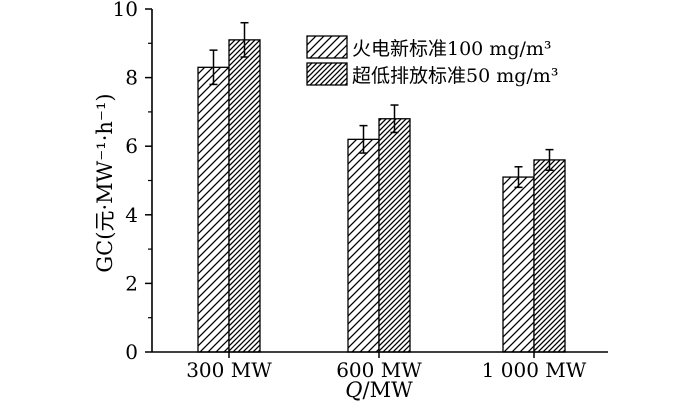 Image resolution: width=700 pixels, height=404 pixels. Describe the element at coordinates (131, 283) in the screenshot. I see `y-tick-label: 2` at that location.